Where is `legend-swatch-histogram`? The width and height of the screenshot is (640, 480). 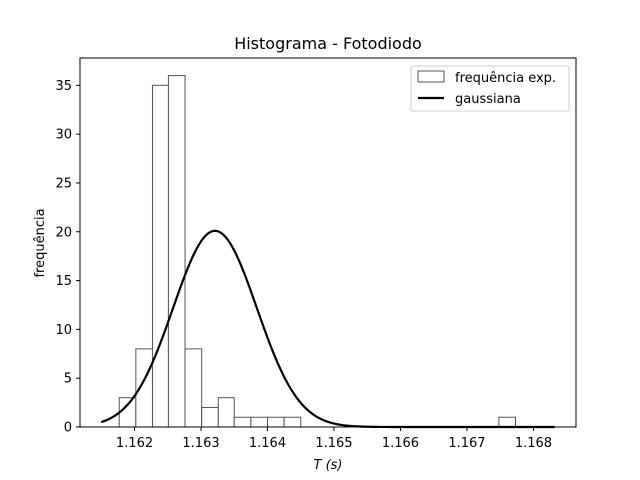
legend-swatch-histogram is located at coordinates (431, 76).